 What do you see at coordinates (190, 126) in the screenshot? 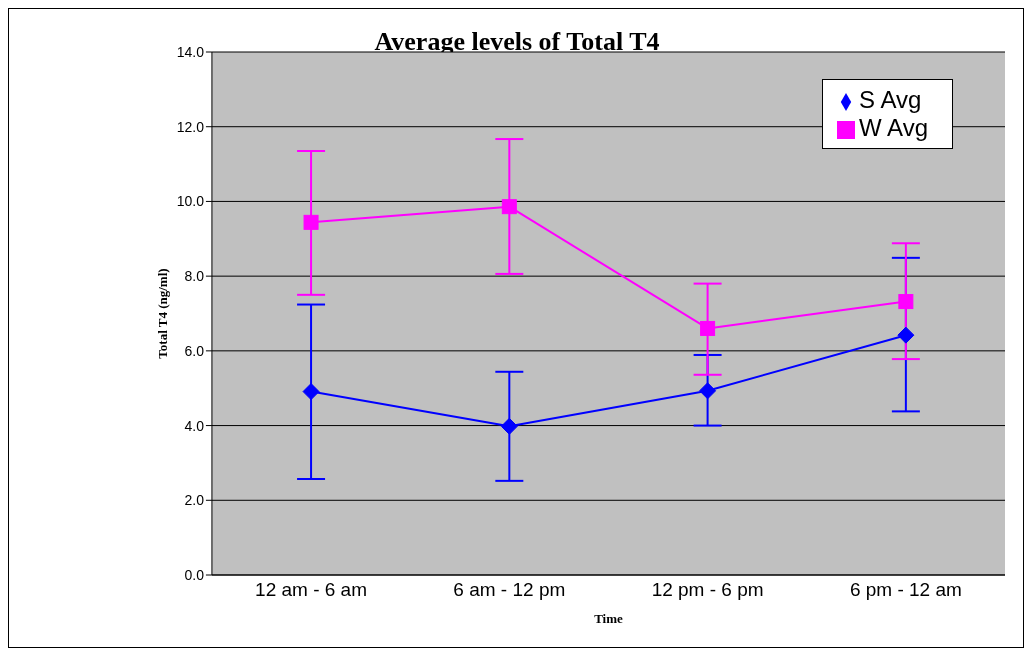
I see `y-tick-label: 12.0` at bounding box center [190, 126].